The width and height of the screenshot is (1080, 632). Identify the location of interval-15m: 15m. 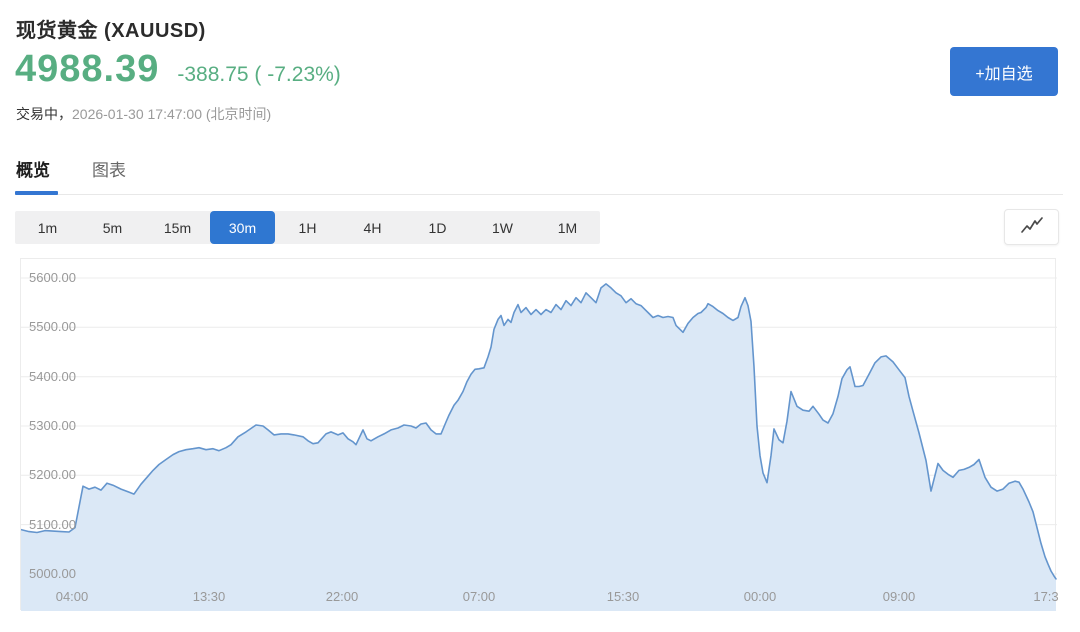
(177, 227).